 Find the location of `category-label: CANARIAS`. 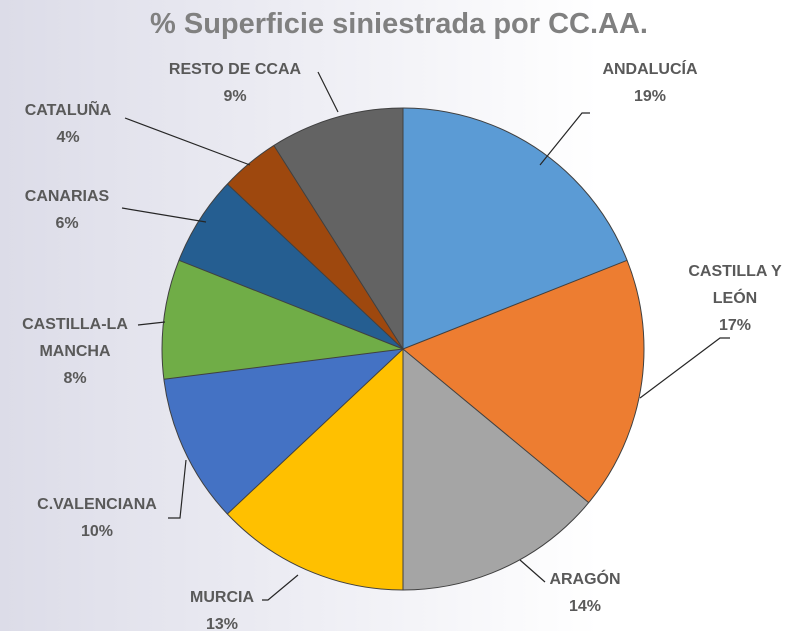

category-label: CANARIAS is located at coordinates (67, 196).